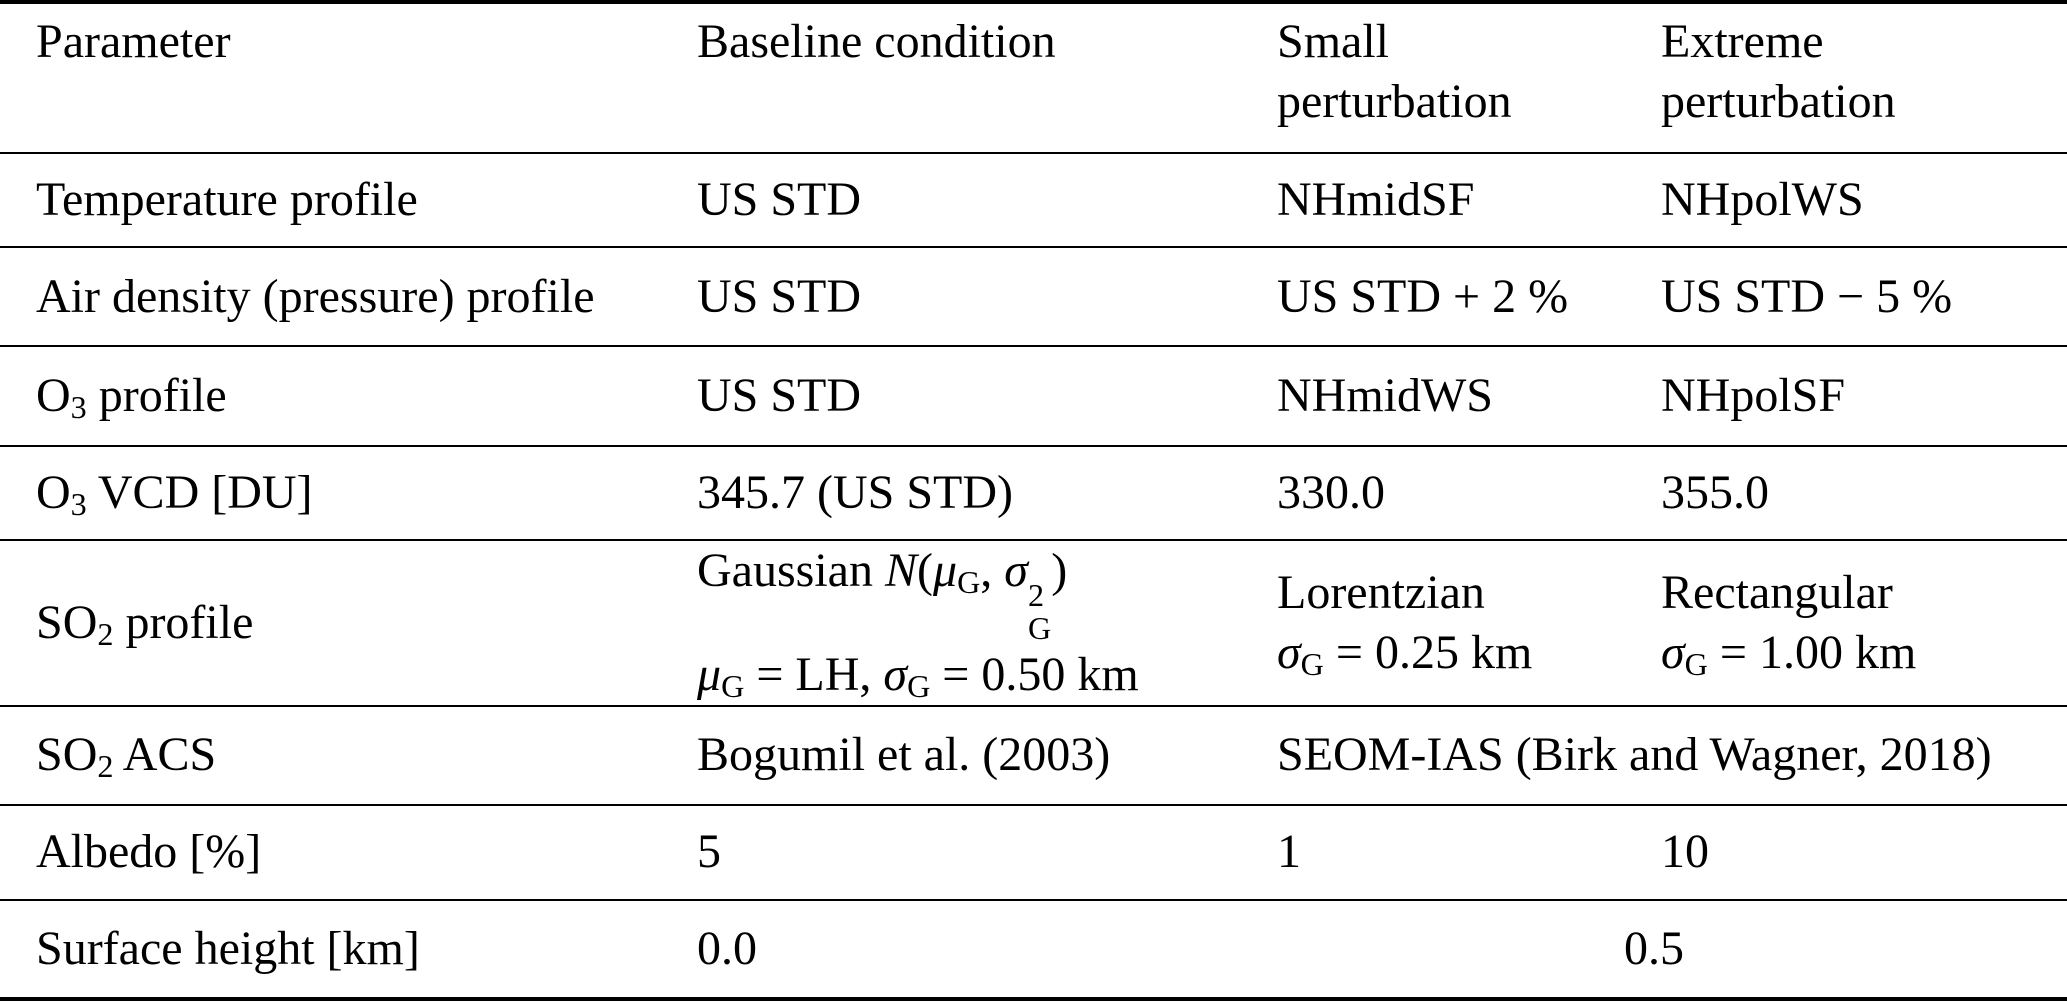 Image resolution: width=2067 pixels, height=1004 pixels. I want to click on cell-line: NHmidWS, so click(1385, 395).